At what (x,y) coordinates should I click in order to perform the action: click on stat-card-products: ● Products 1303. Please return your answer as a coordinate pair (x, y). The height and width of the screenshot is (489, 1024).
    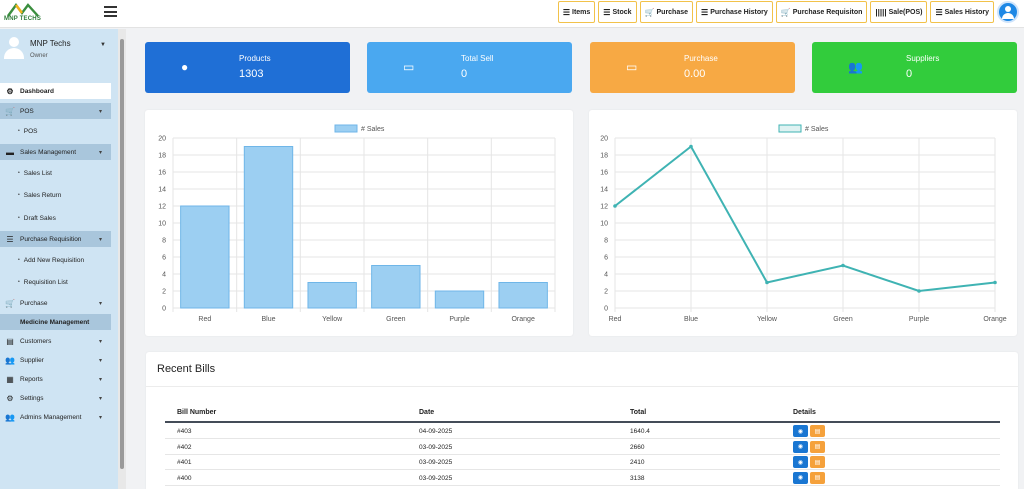
    Looking at the image, I should click on (247, 67).